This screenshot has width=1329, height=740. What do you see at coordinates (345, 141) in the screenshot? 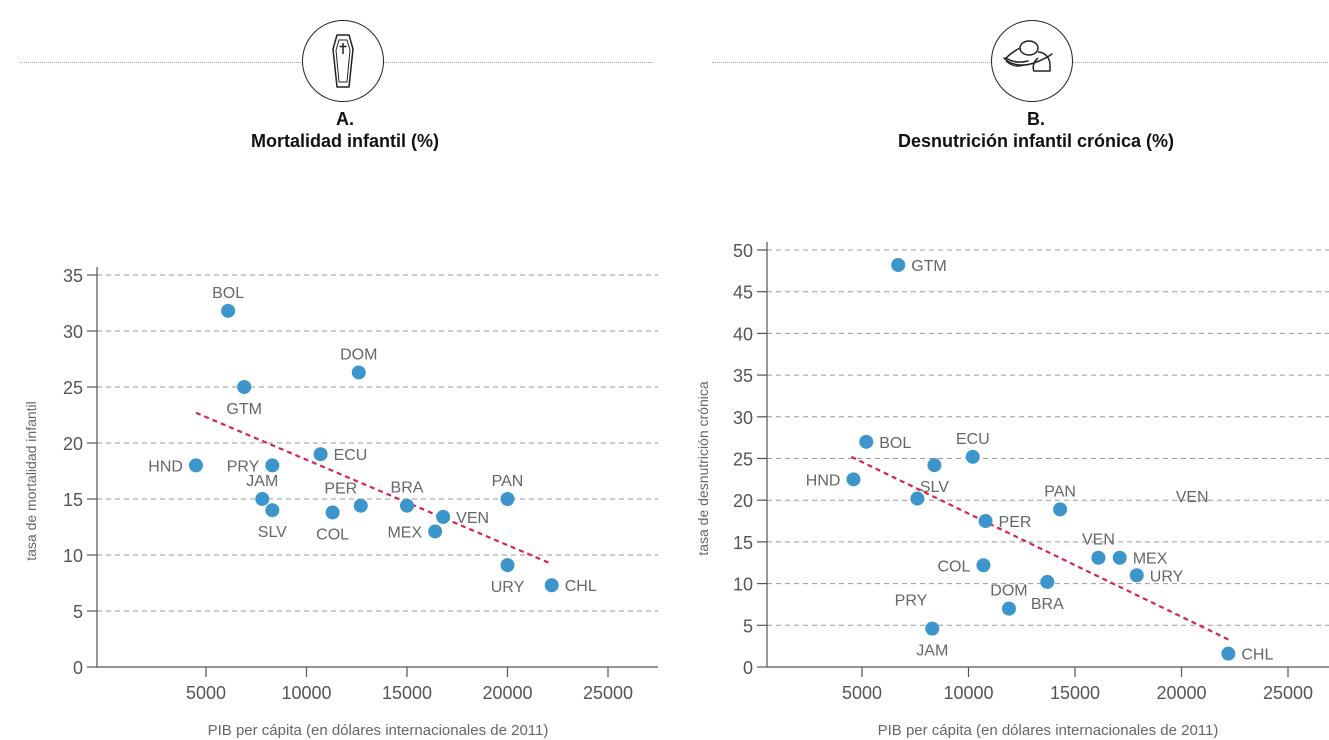
I see `panel-a-heading: Mortalidad infantil (%)` at bounding box center [345, 141].